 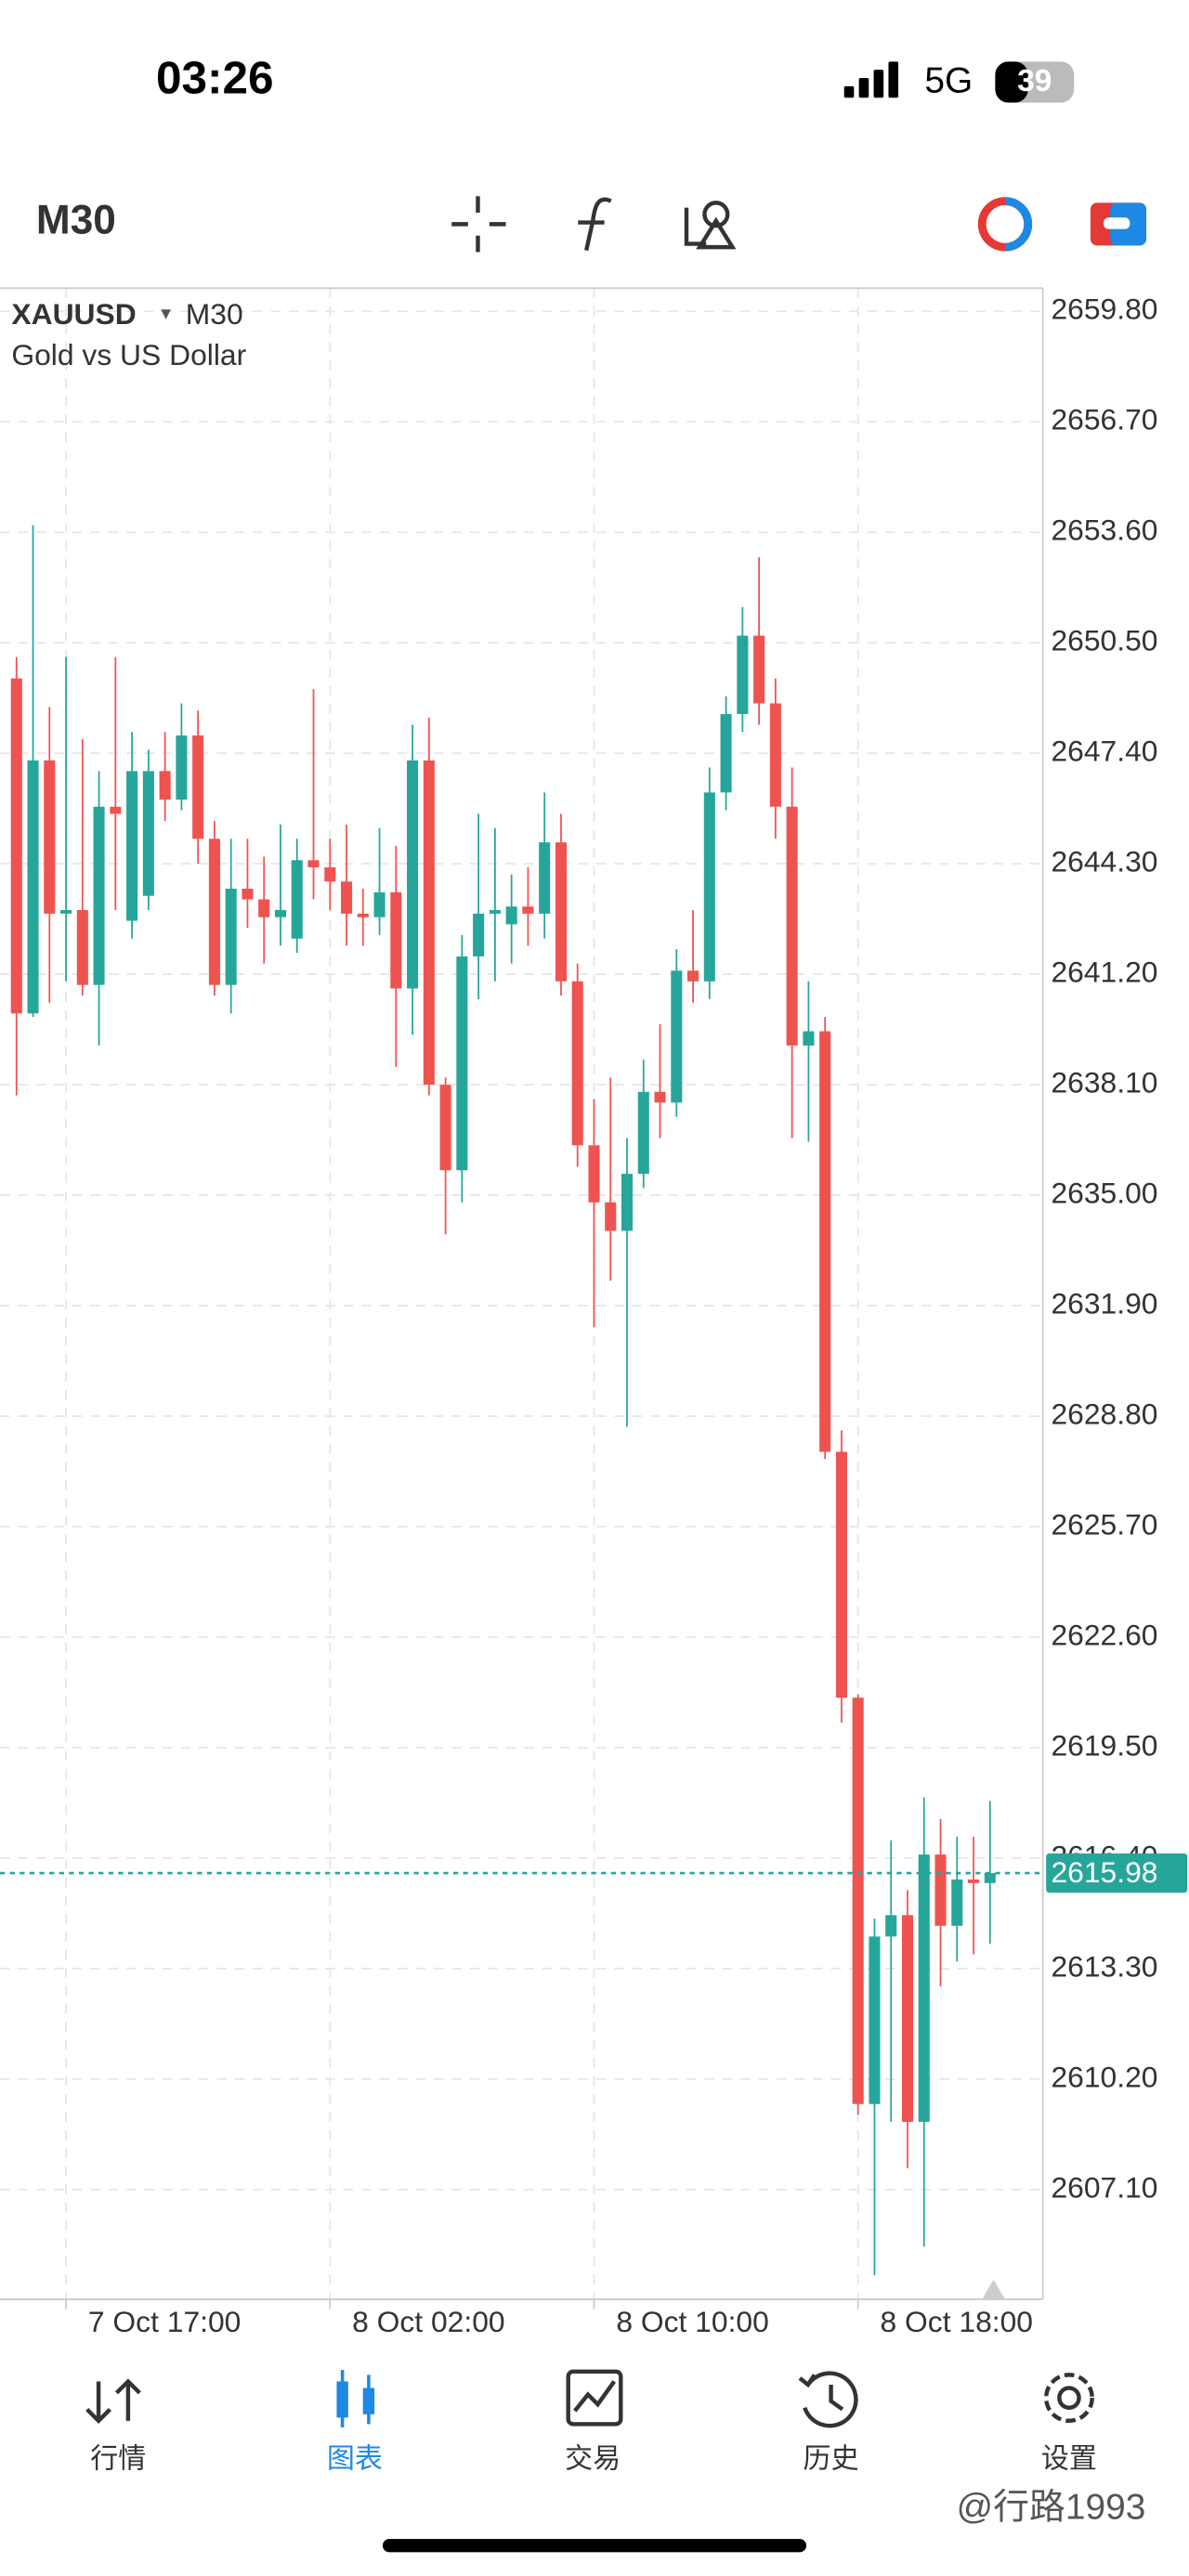 What do you see at coordinates (1005, 225) in the screenshot?
I see `trade-icon` at bounding box center [1005, 225].